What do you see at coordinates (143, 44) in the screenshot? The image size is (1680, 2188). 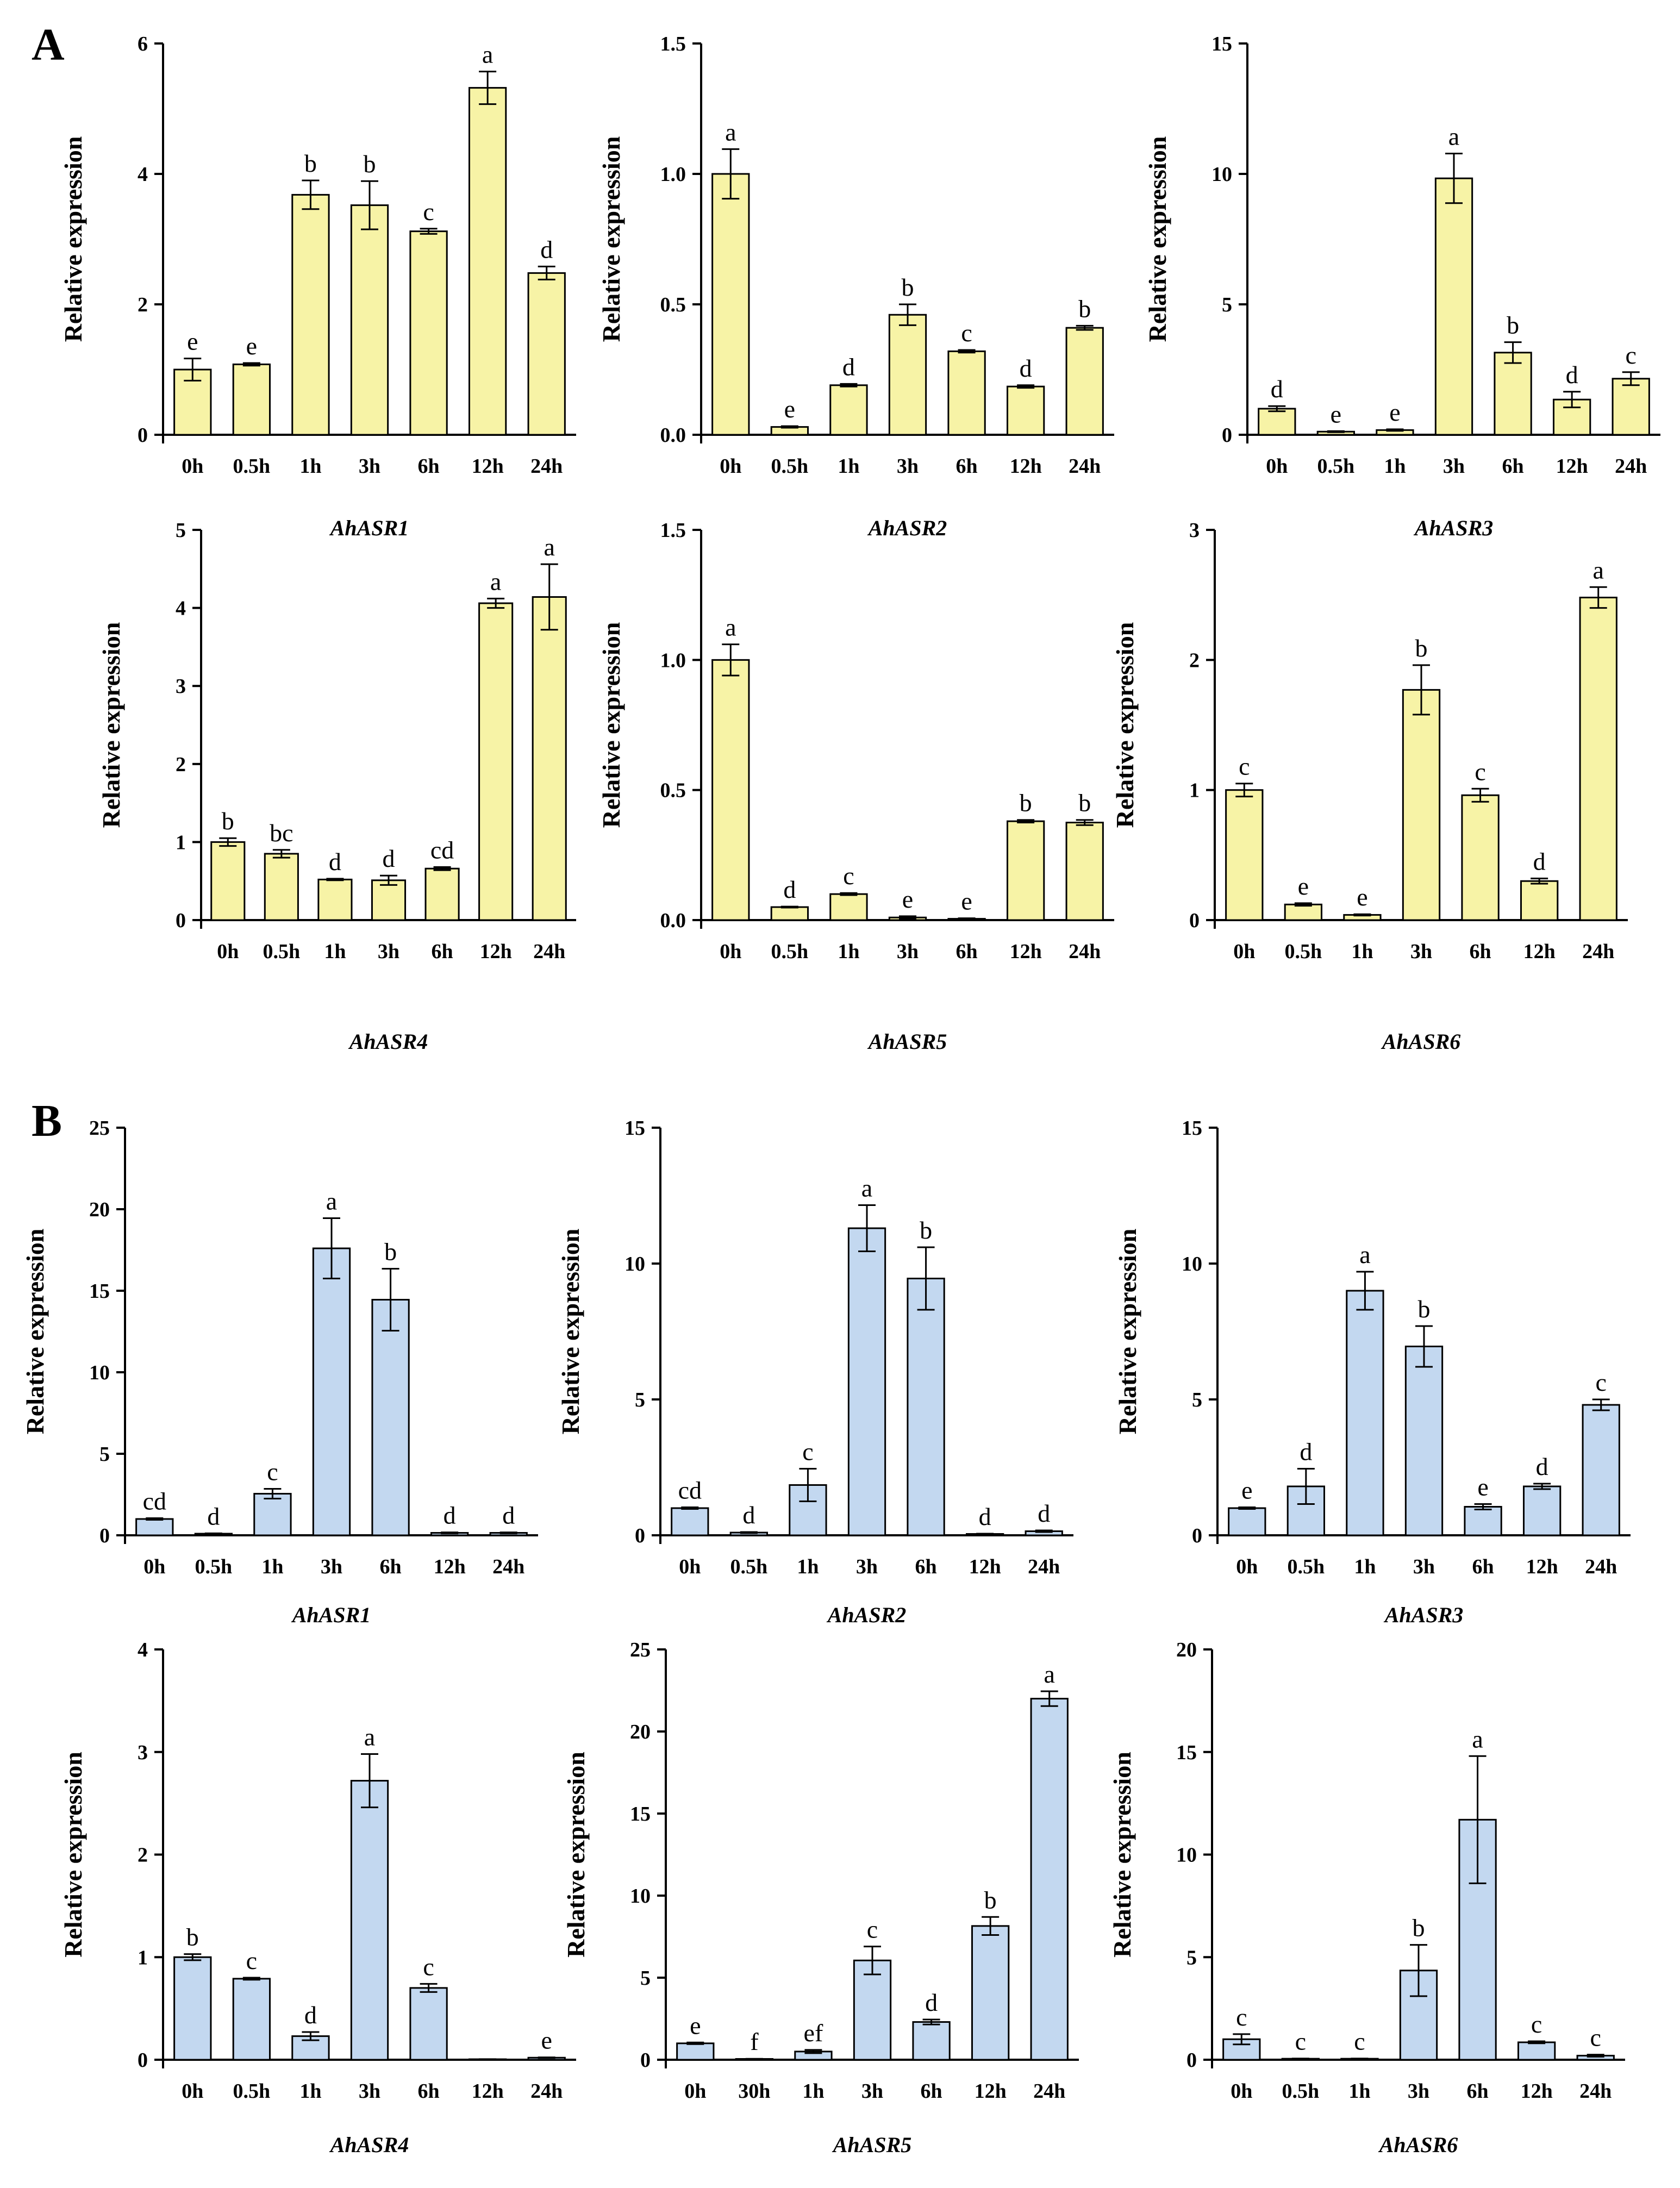 I see `y-tick-label: 6` at bounding box center [143, 44].